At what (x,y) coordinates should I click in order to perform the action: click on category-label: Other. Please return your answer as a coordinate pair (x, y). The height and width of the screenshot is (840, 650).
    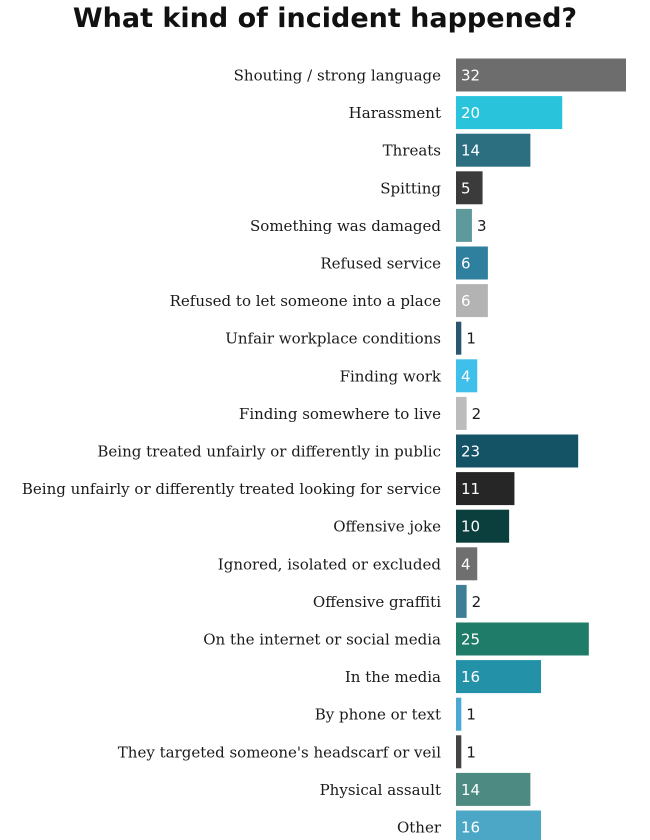
    Looking at the image, I should click on (419, 828).